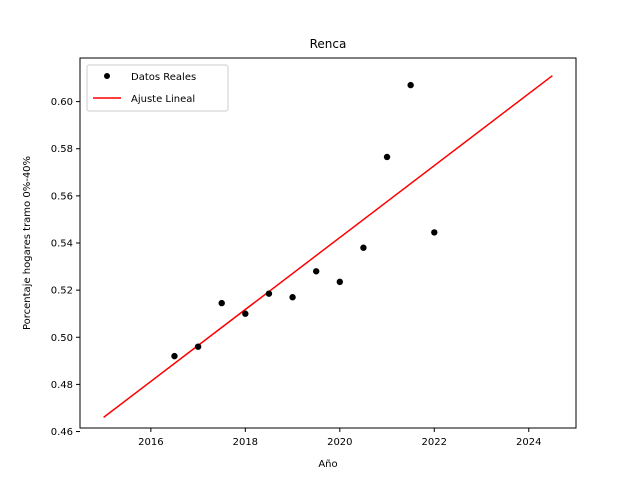 This screenshot has width=640, height=480. I want to click on x-tick-label: 2020, so click(339, 442).